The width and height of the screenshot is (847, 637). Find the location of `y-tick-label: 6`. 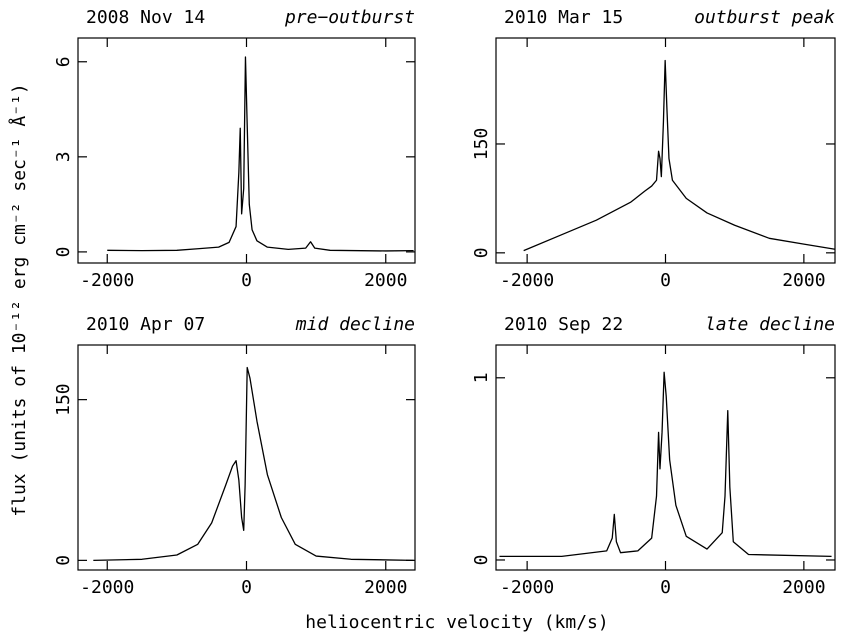

y-tick-label: 6 is located at coordinates (63, 61).